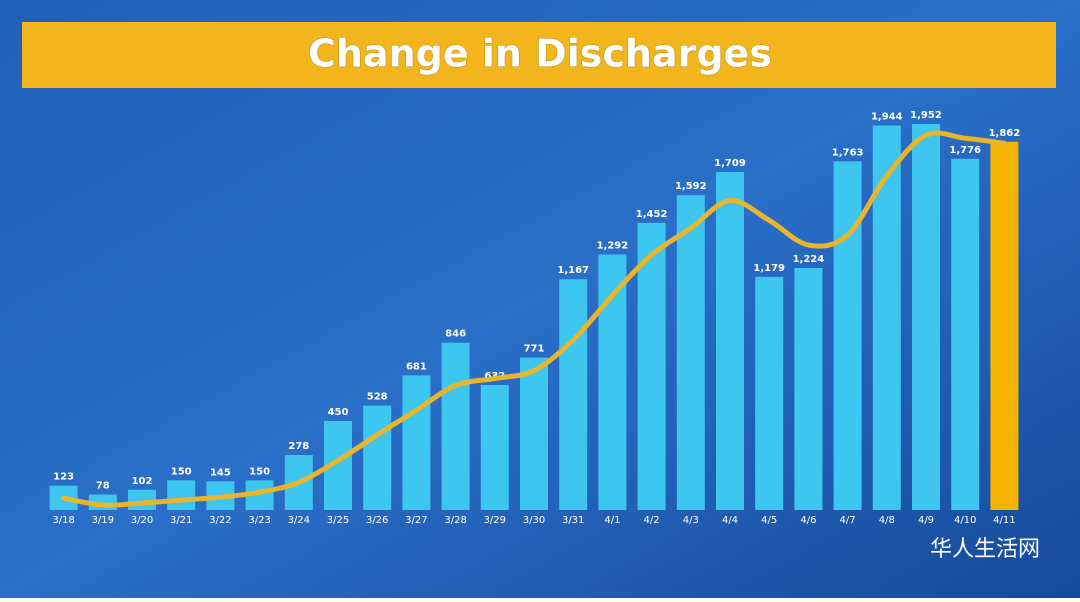 Image resolution: width=1080 pixels, height=602 pixels. What do you see at coordinates (377, 520) in the screenshot?
I see `x-tick-label: 3/26` at bounding box center [377, 520].